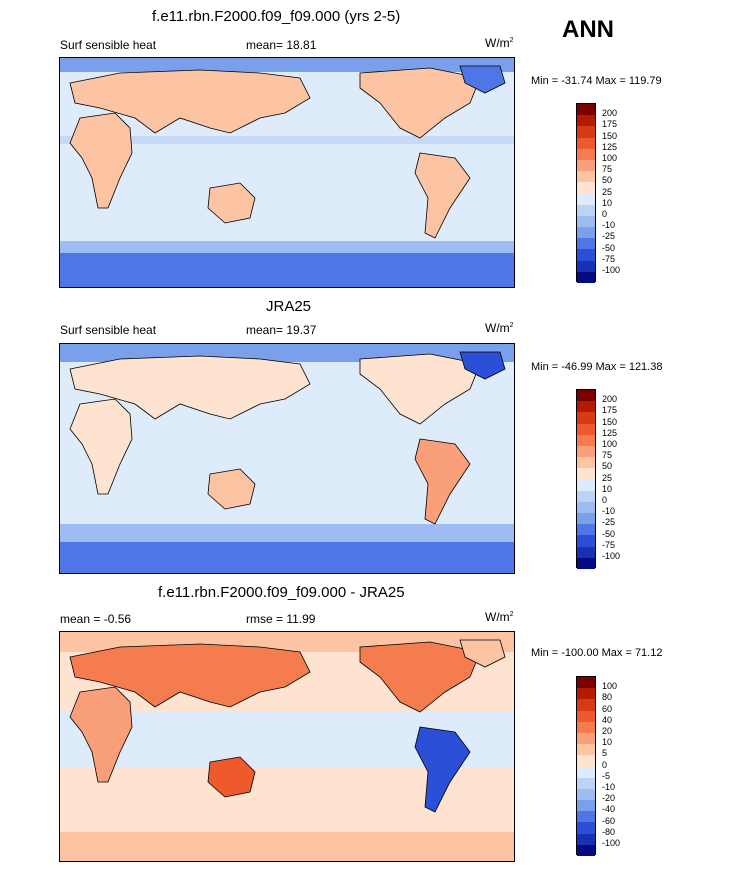  I want to click on panel1-colorbar, so click(586, 193).